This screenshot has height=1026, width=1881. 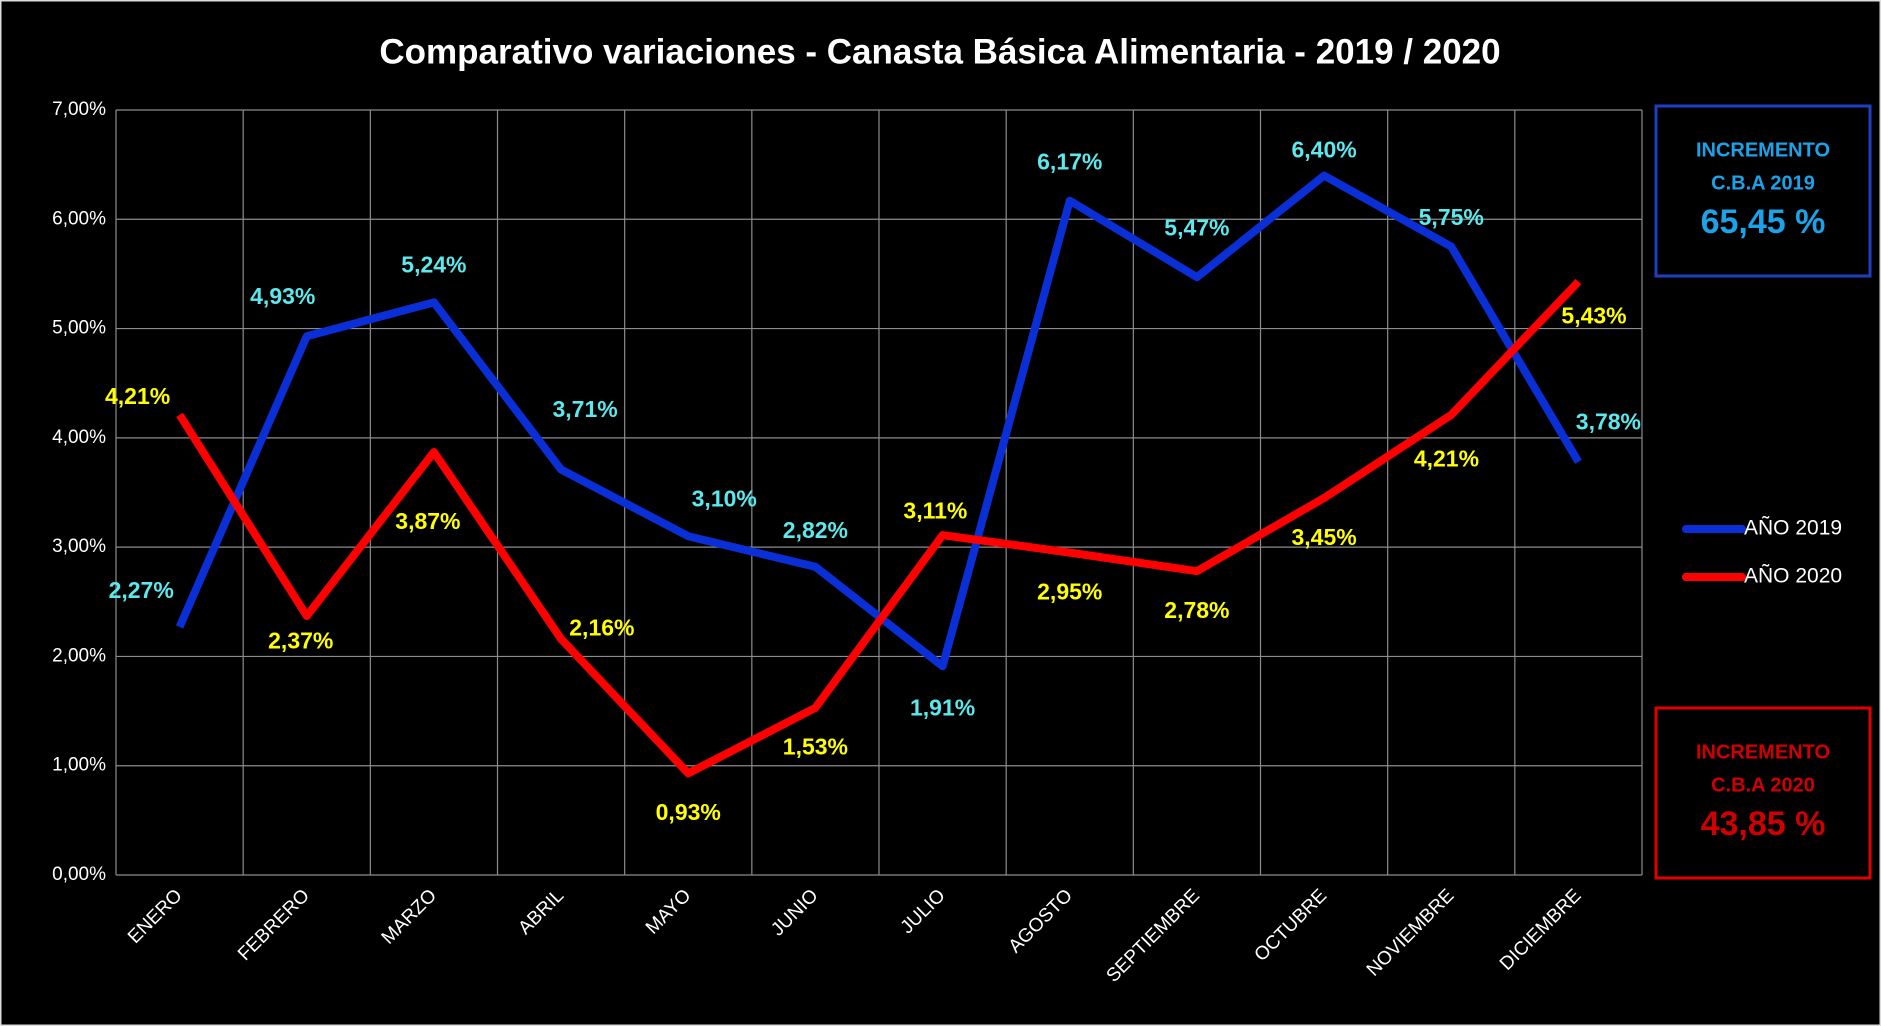 I want to click on y-tick-label: 3,00%, so click(x=79, y=546).